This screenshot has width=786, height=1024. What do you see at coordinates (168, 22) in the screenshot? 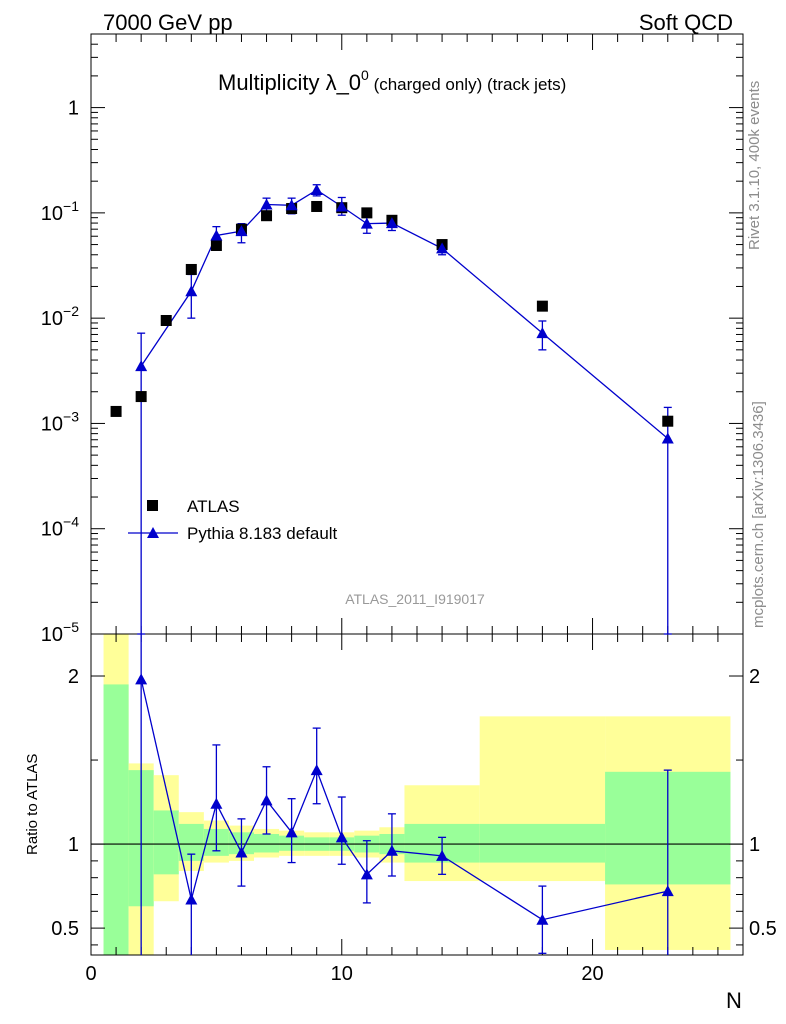
I see `header-energy-label: 7000 GeV pp` at bounding box center [168, 22].